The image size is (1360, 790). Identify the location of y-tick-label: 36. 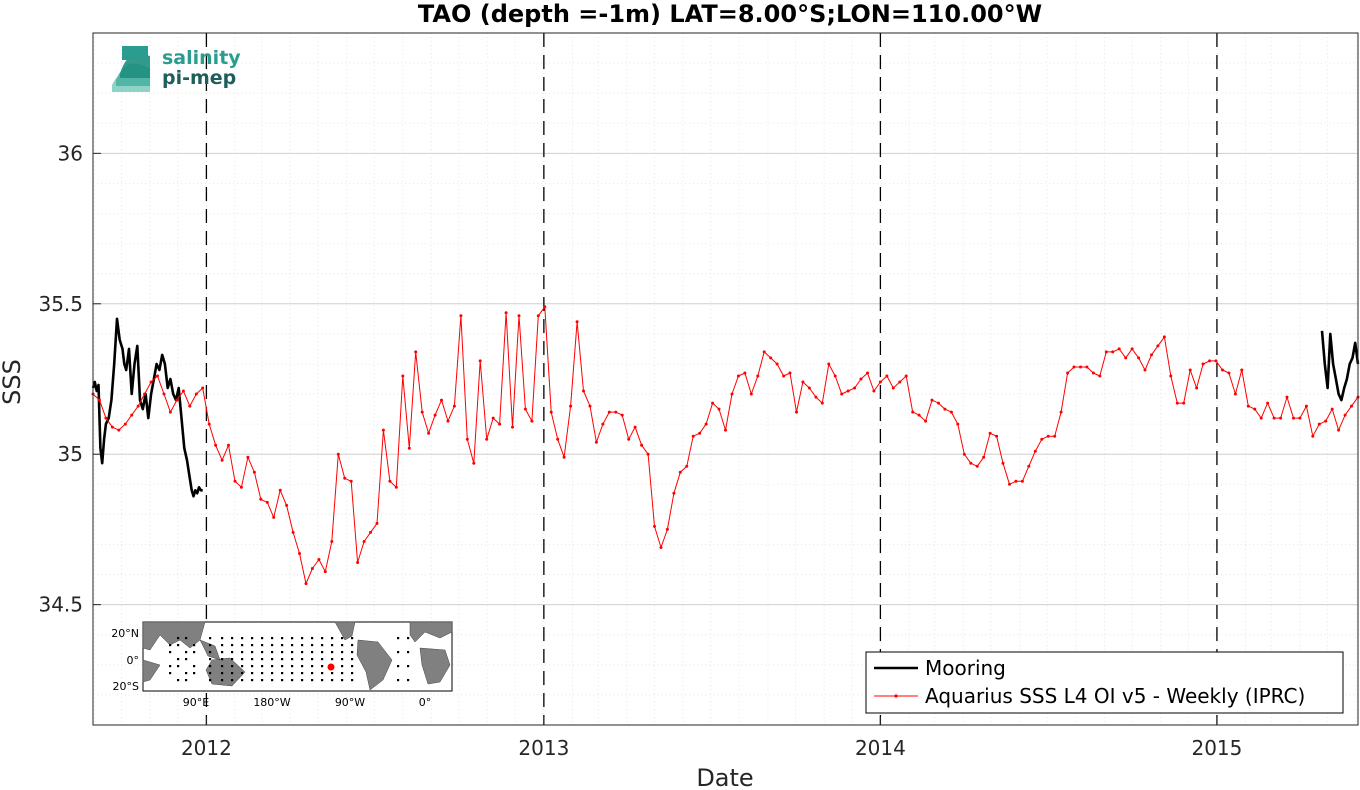
(70, 153).